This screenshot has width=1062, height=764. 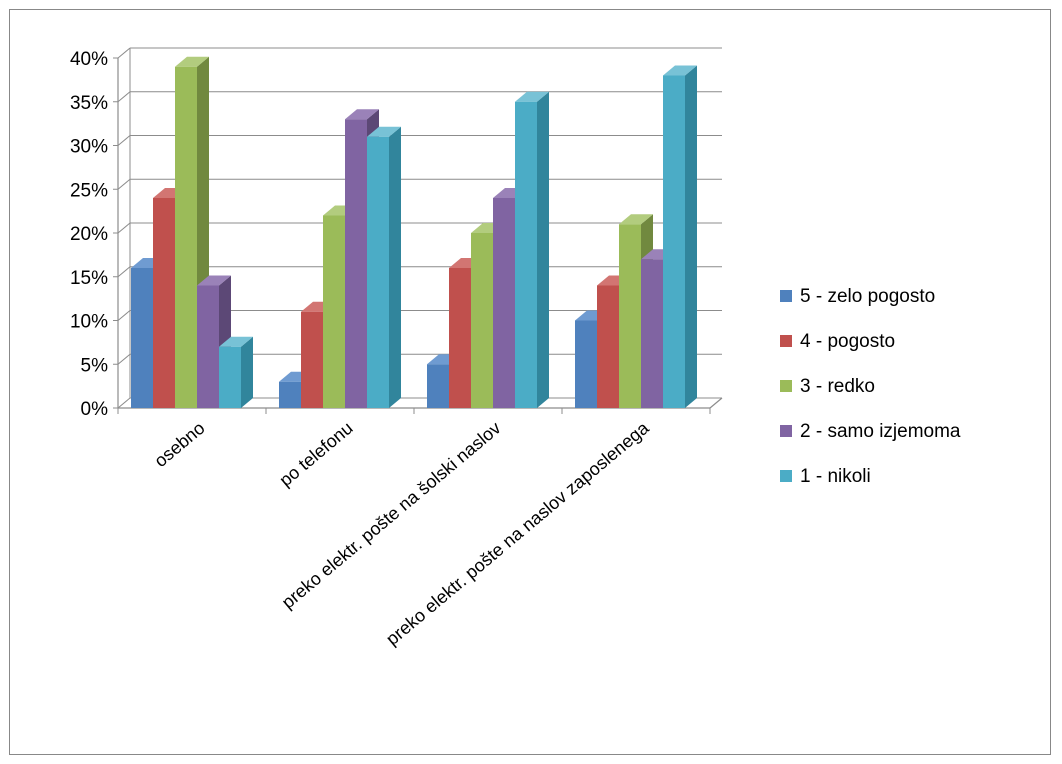 What do you see at coordinates (89, 190) in the screenshot?
I see `y-tick-label: 25%` at bounding box center [89, 190].